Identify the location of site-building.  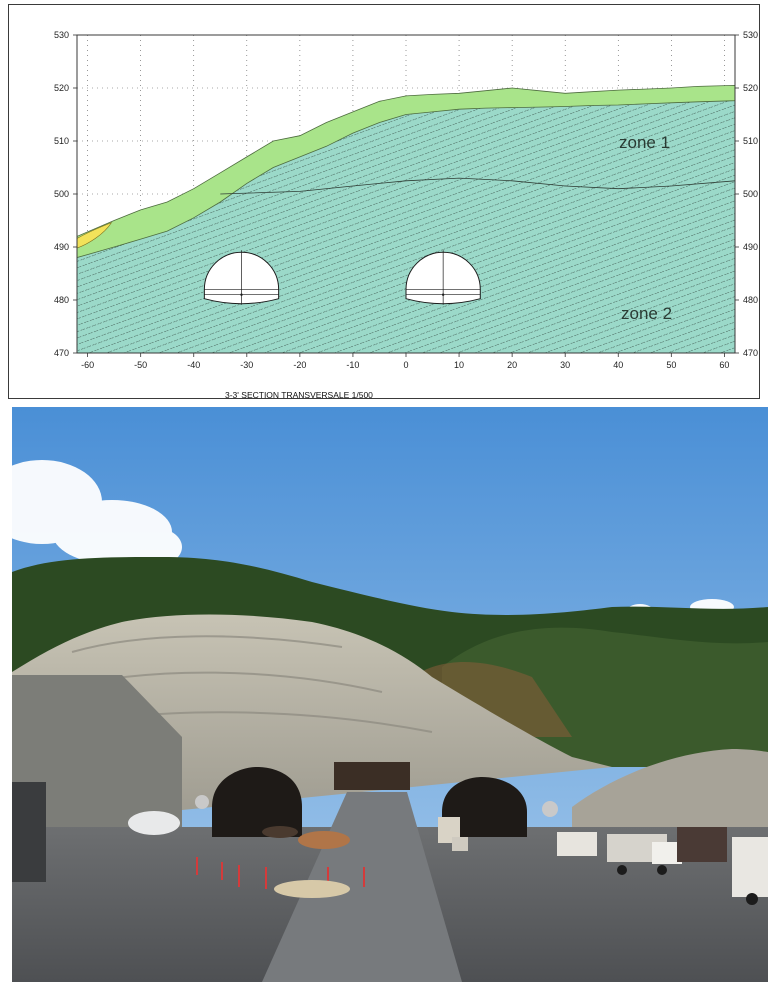
(372, 776).